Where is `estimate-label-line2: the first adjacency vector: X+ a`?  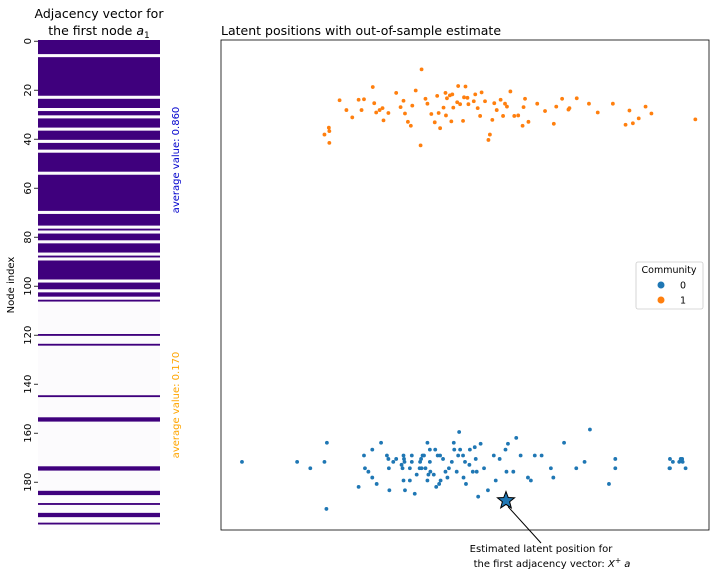
estimate-label-line2: the first adjacency vector: X+ a is located at coordinates (552, 563).